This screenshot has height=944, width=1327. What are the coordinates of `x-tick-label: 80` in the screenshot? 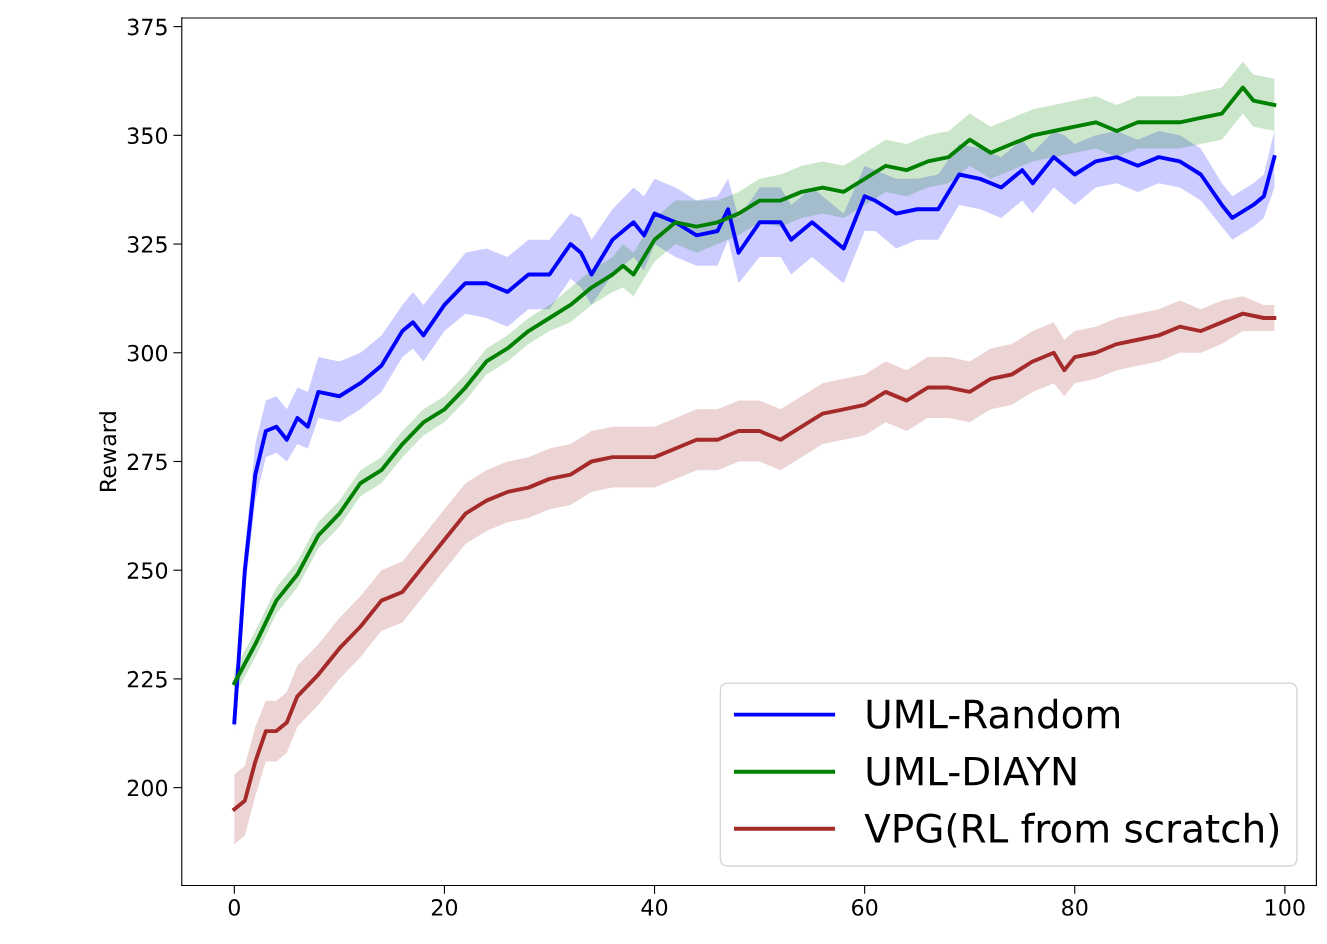 It's located at (1075, 907).